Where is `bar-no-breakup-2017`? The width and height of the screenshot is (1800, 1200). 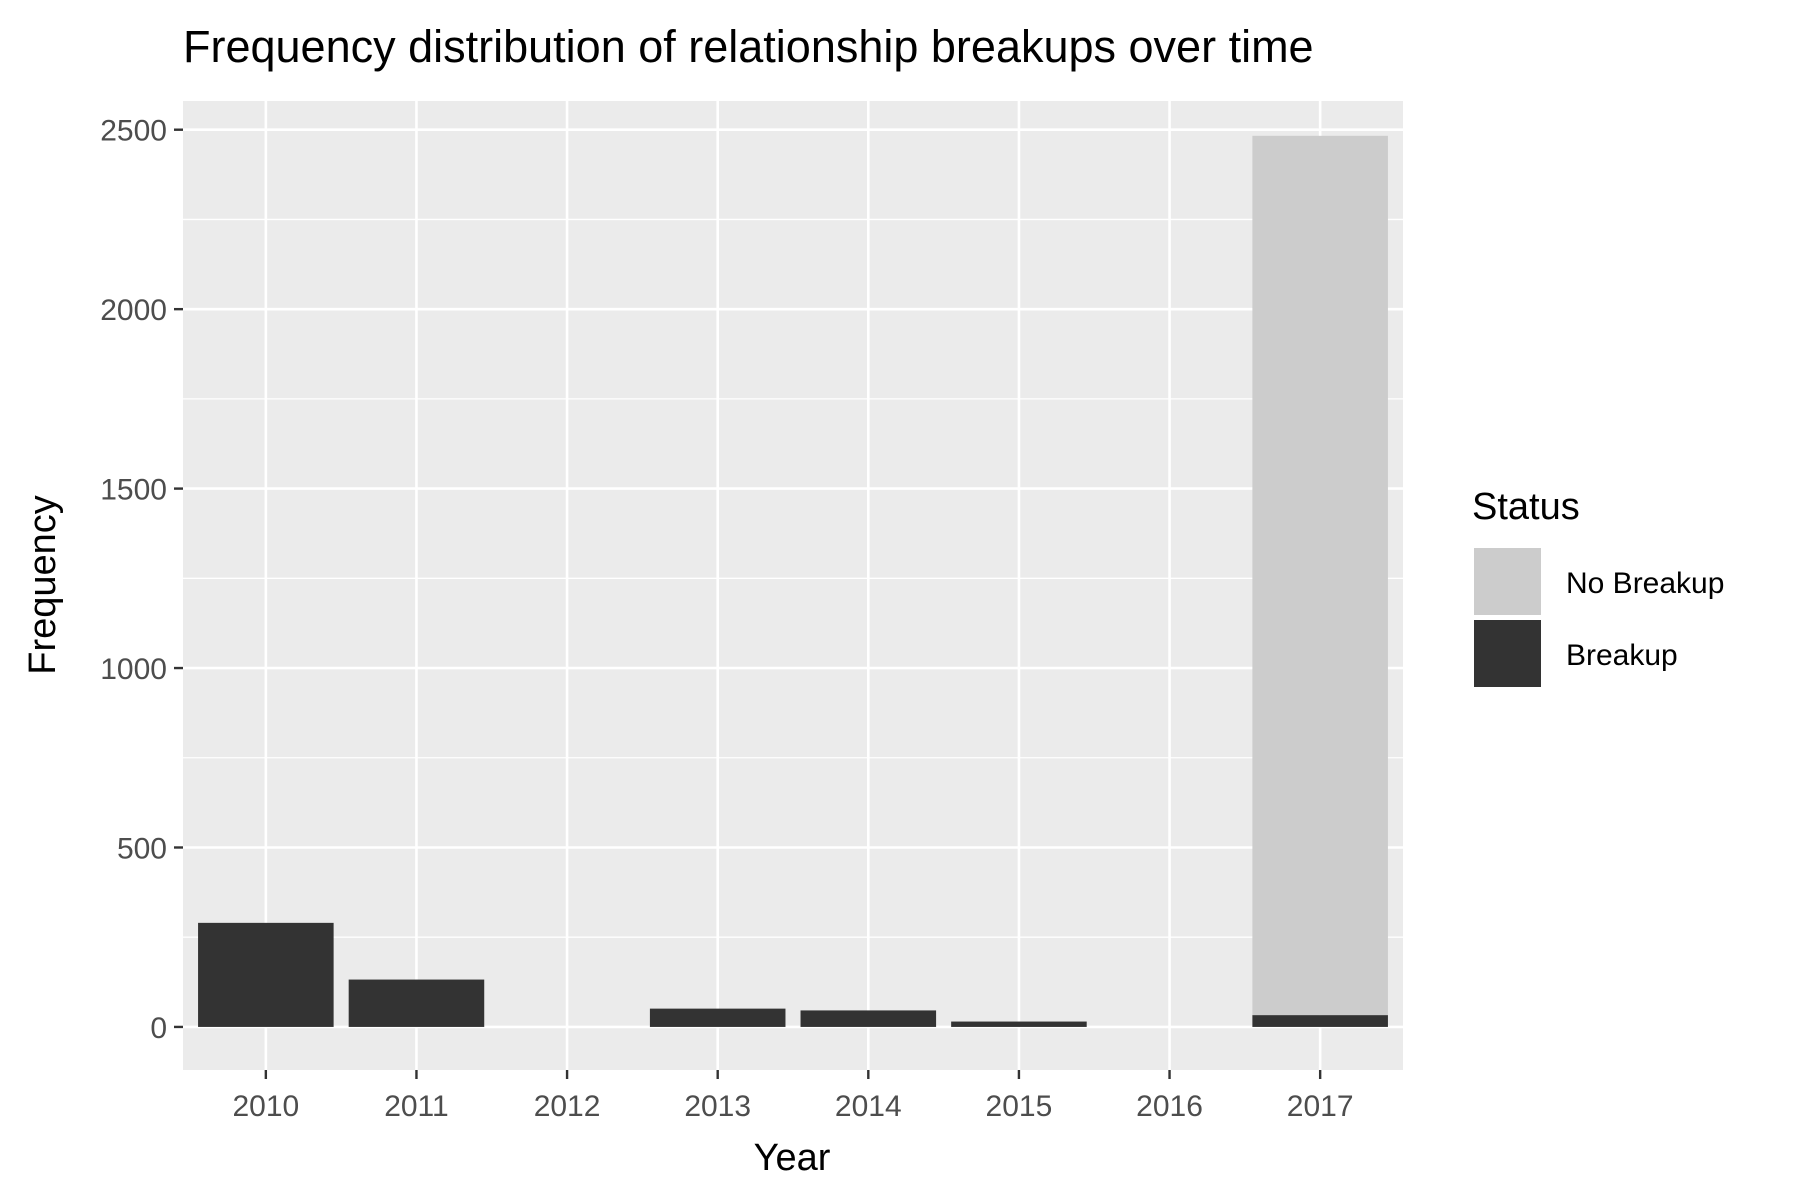
bar-no-breakup-2017 is located at coordinates (1320, 575).